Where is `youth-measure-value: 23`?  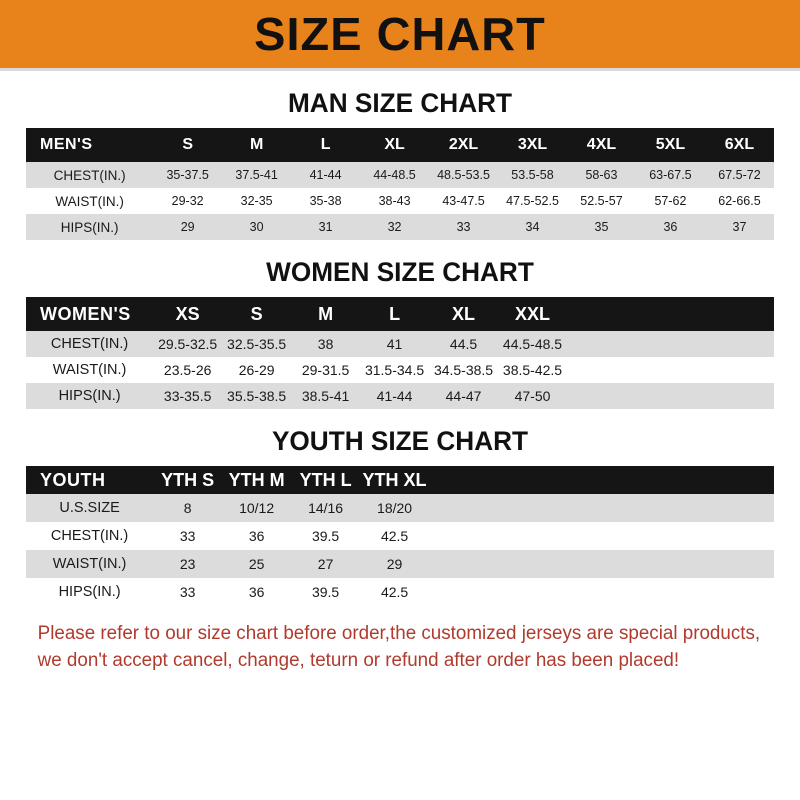
youth-measure-value: 23 is located at coordinates (188, 564).